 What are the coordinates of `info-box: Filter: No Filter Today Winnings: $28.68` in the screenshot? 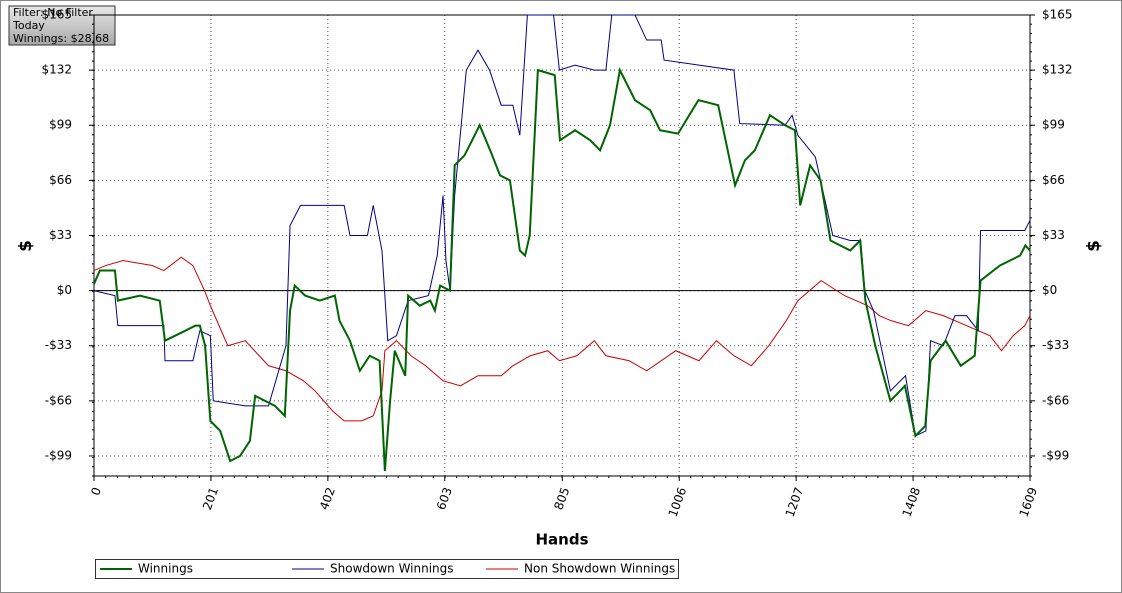 It's located at (62, 25).